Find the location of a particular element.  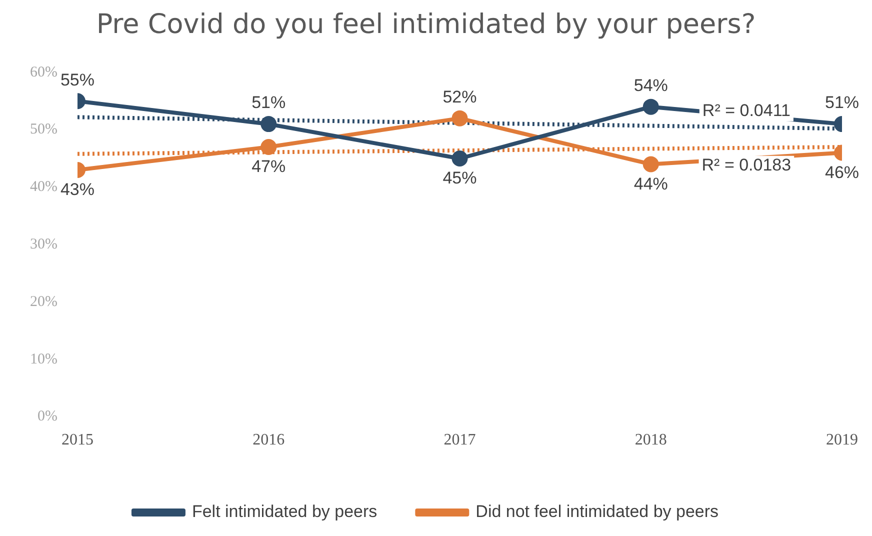

annotation: R² = 0.0183 is located at coordinates (747, 165).